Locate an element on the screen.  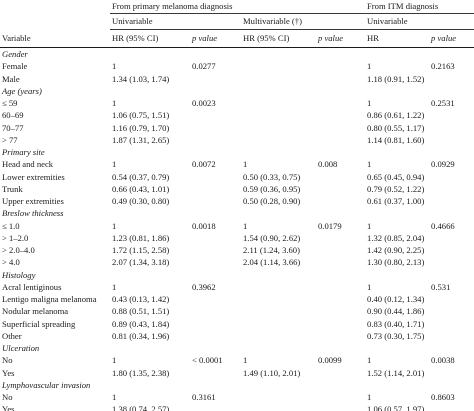
hr-univariable-cell: 1.23 (0.81, 1.86) is located at coordinates (141, 237).